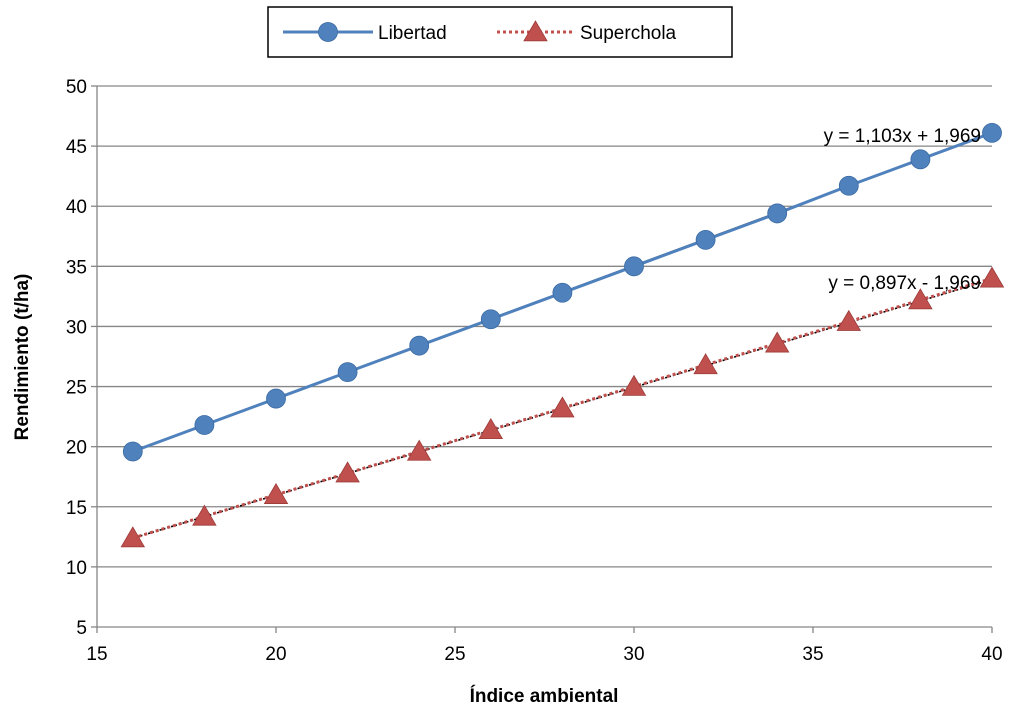 The height and width of the screenshot is (715, 1010). I want to click on legend-item-superchola: Superchola, so click(587, 32).